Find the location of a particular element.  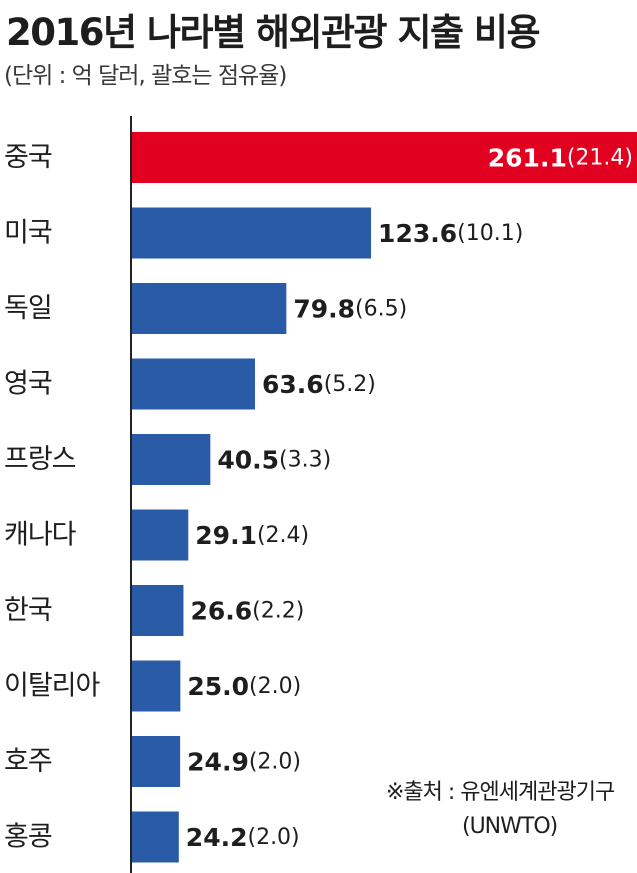

category-label: 영국 is located at coordinates (28, 384).